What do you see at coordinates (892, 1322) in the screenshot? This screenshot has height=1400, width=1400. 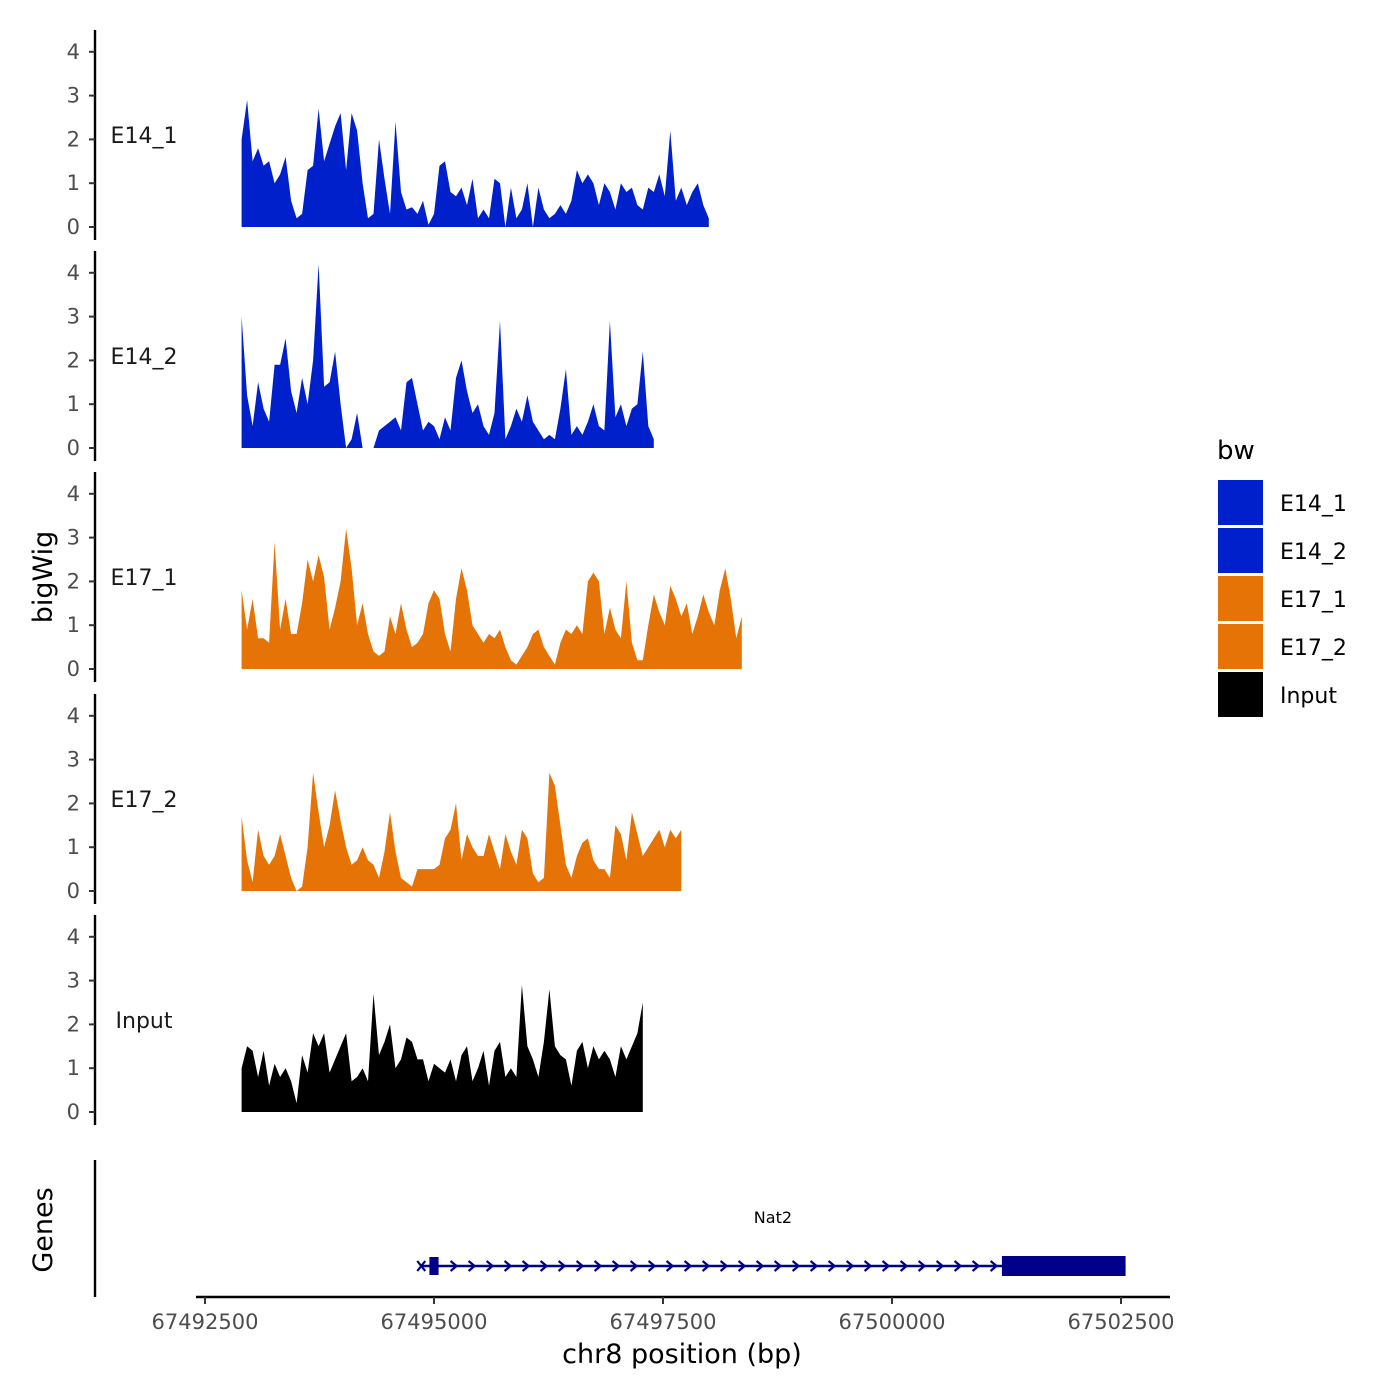 I see `x-tick-label: 67500000` at bounding box center [892, 1322].